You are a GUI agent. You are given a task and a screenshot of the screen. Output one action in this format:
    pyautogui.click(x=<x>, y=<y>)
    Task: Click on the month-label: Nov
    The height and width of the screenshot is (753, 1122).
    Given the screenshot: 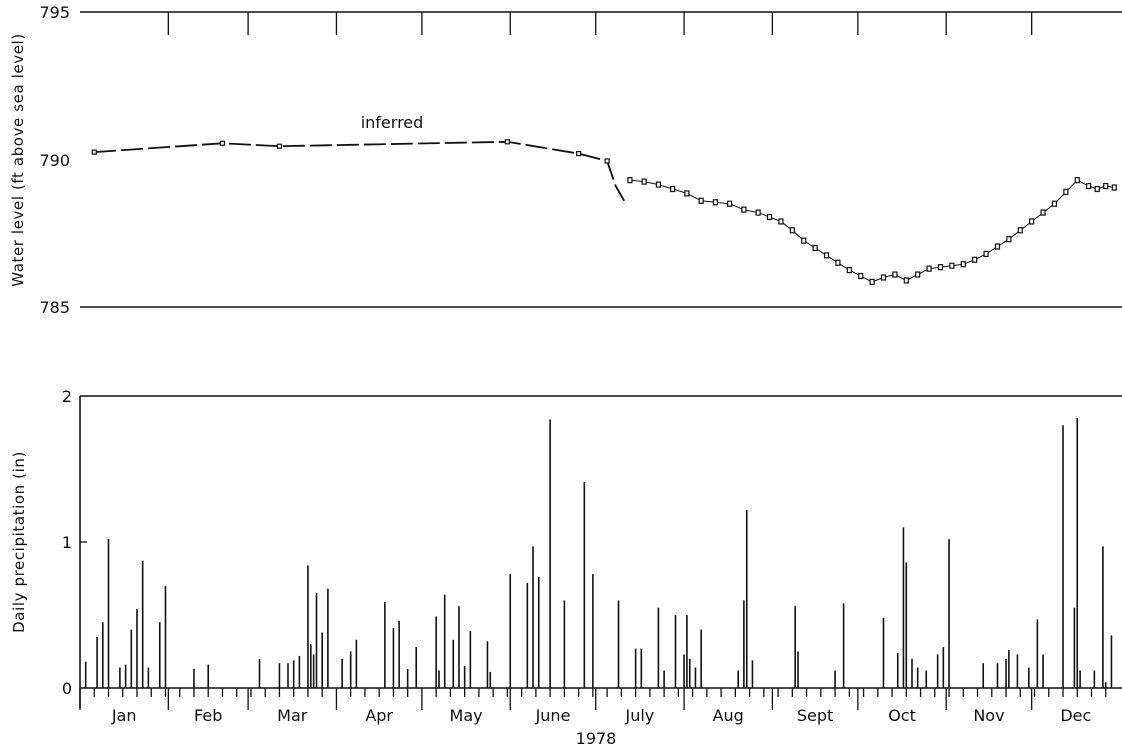 What is the action you would take?
    pyautogui.click(x=988, y=715)
    